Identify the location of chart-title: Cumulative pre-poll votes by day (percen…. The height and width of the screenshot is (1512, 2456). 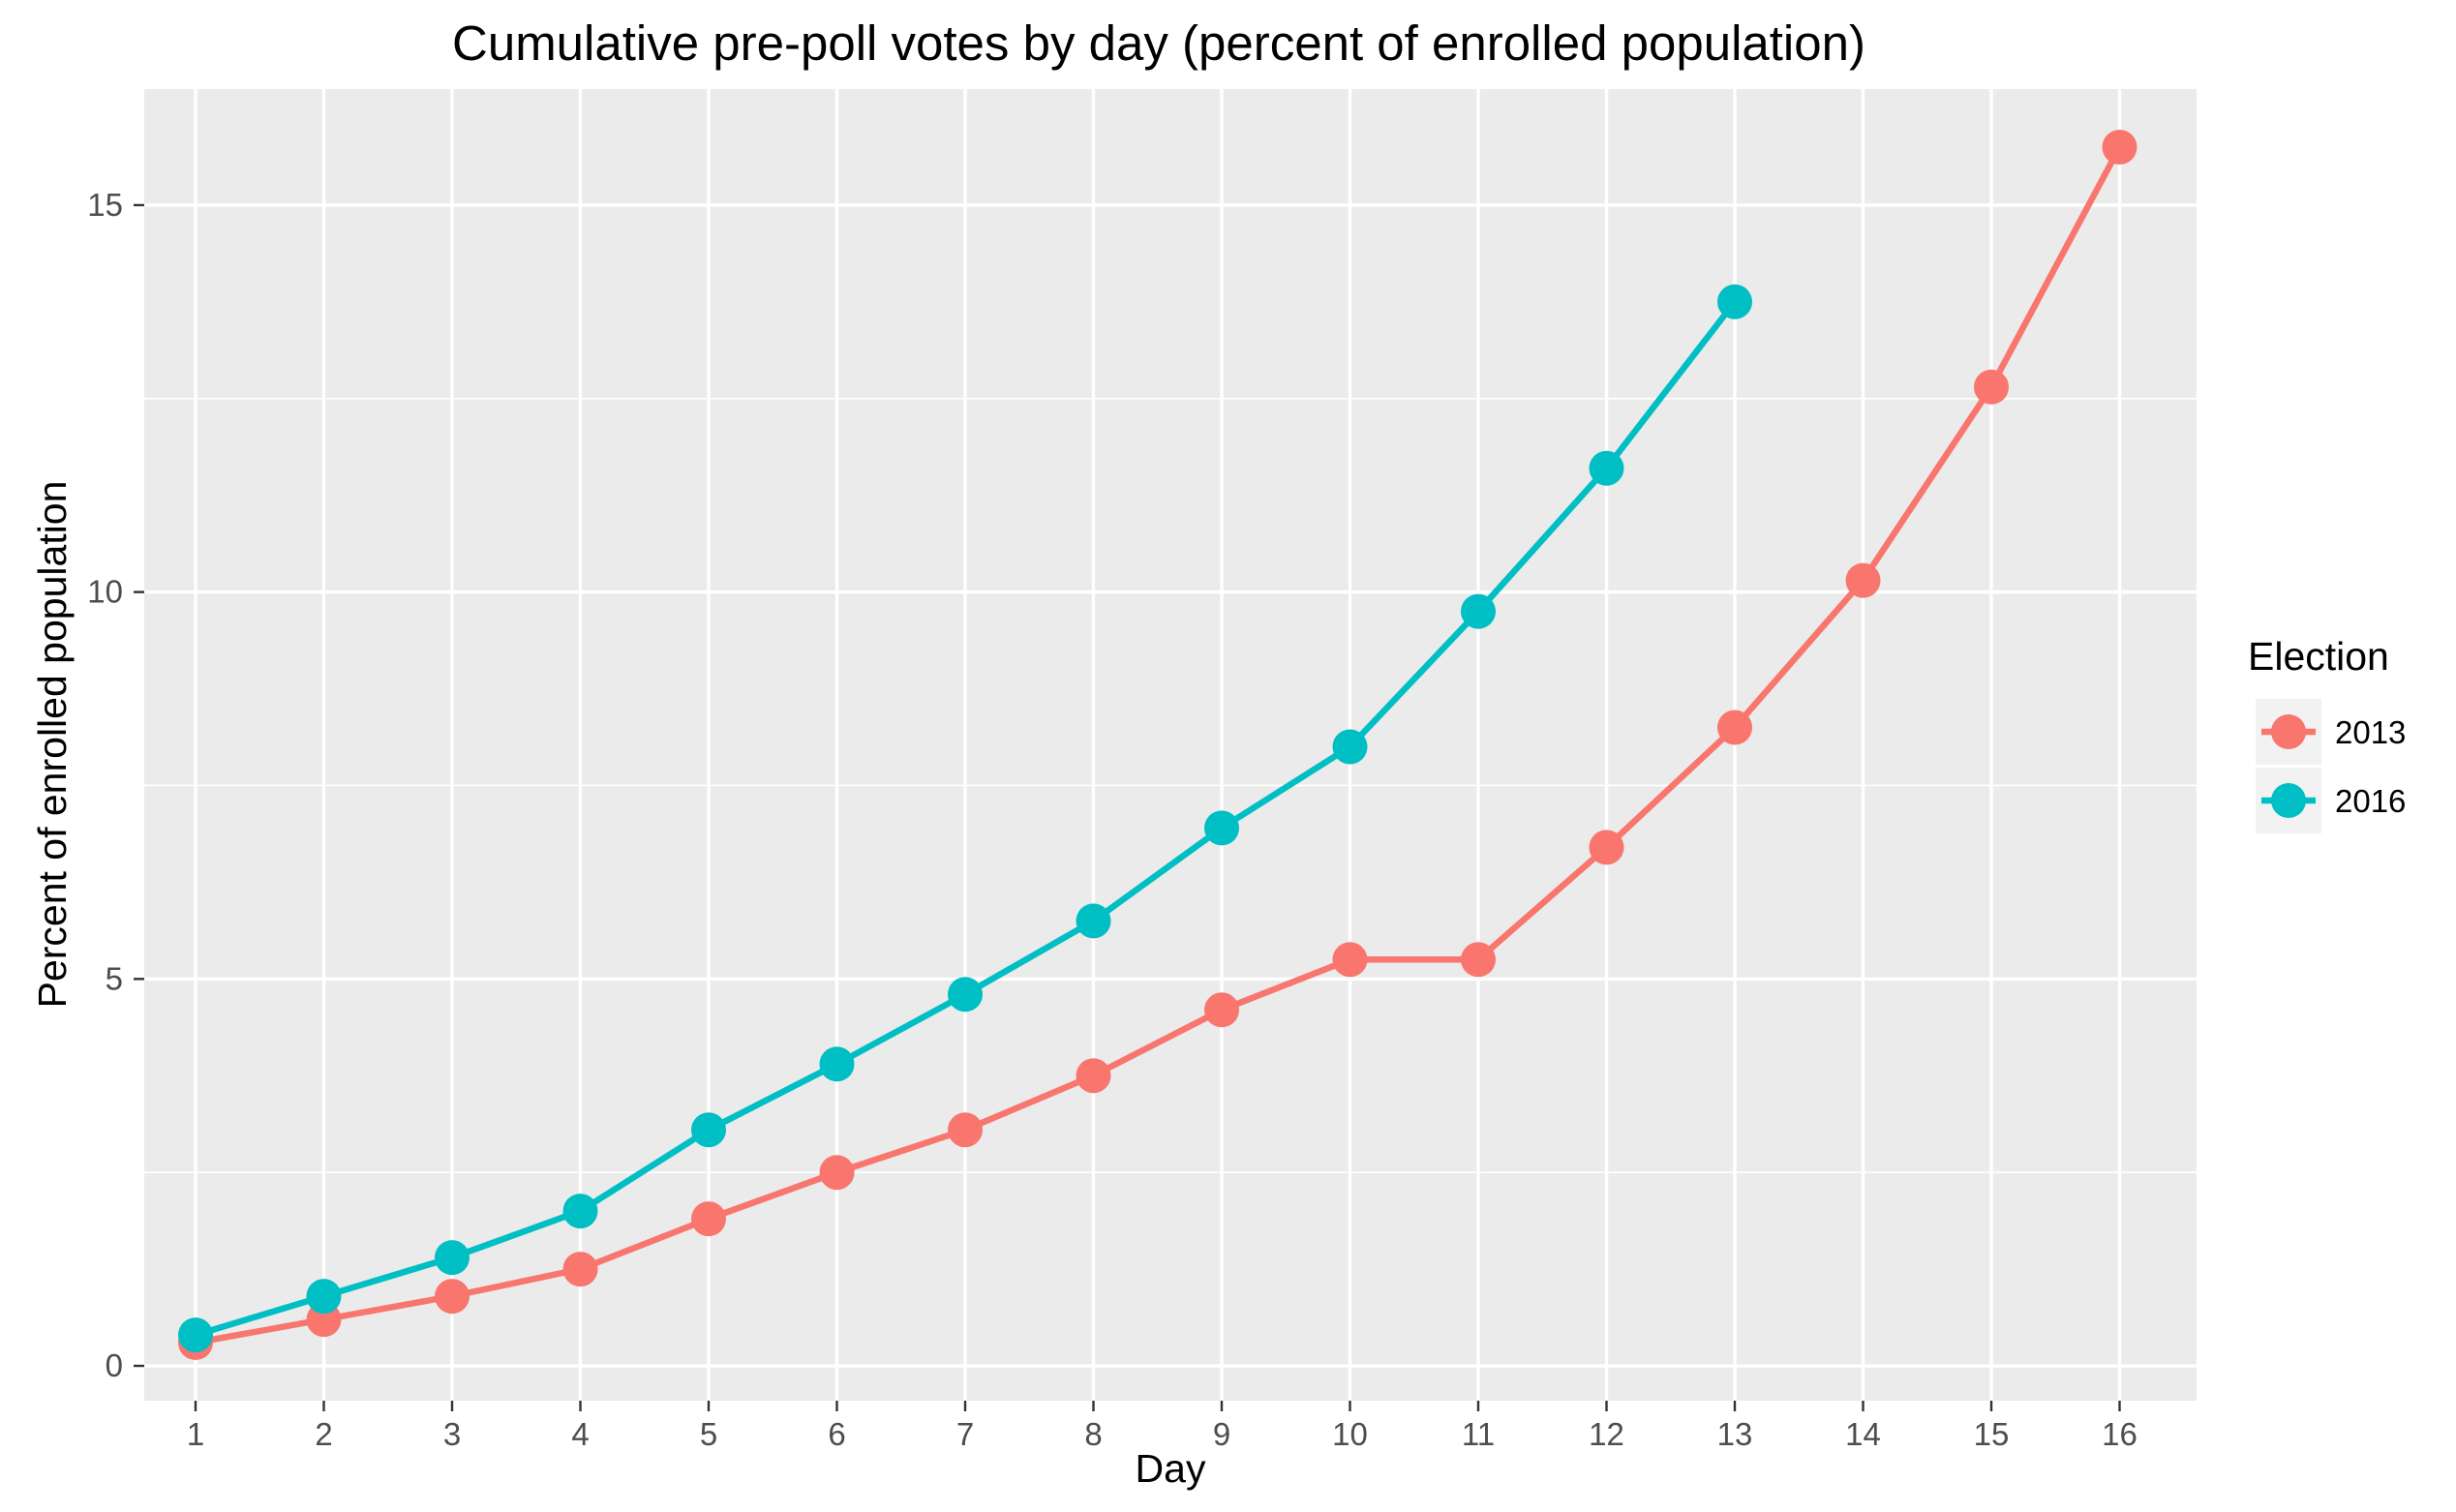
(1159, 43).